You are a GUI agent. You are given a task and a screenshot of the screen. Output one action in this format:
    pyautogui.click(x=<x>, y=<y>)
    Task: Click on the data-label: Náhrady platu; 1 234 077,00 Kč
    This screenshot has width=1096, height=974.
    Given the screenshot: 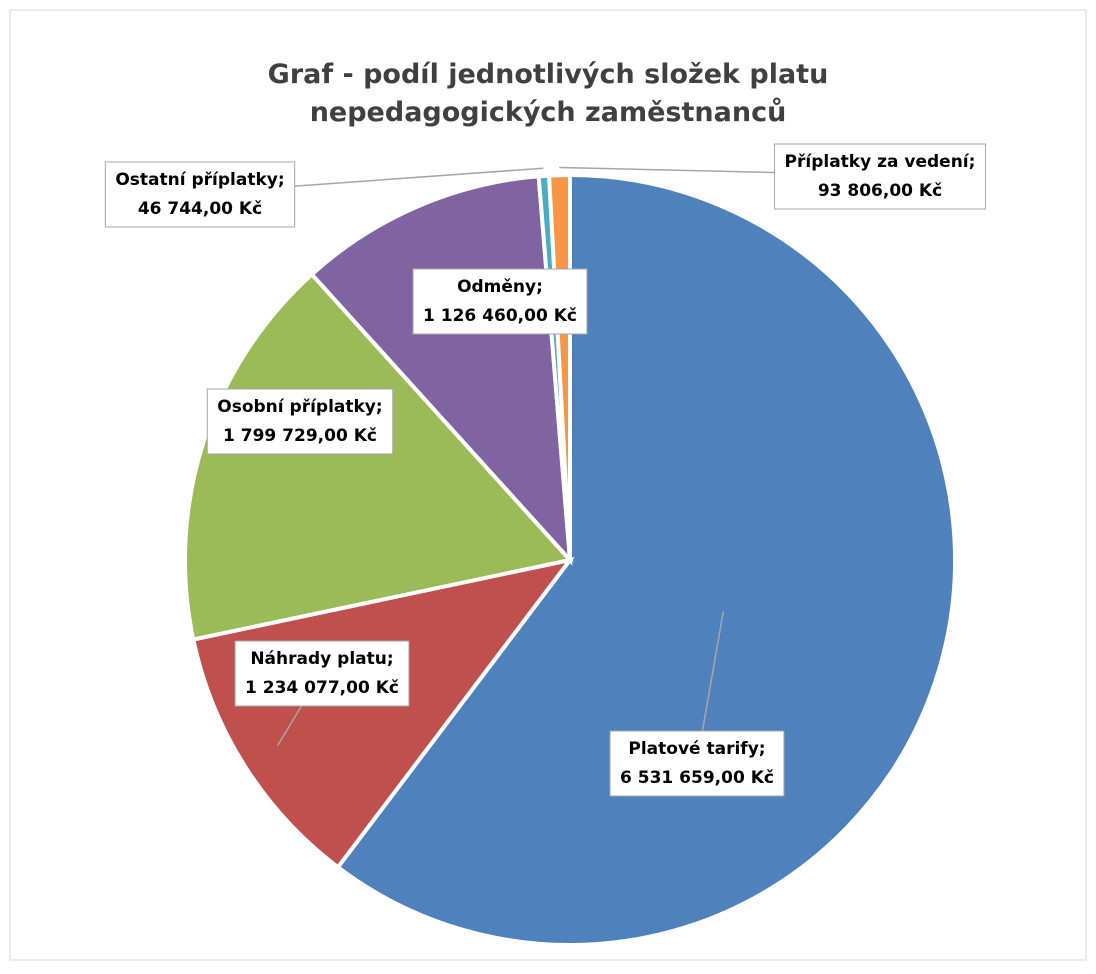 What is the action you would take?
    pyautogui.click(x=322, y=673)
    